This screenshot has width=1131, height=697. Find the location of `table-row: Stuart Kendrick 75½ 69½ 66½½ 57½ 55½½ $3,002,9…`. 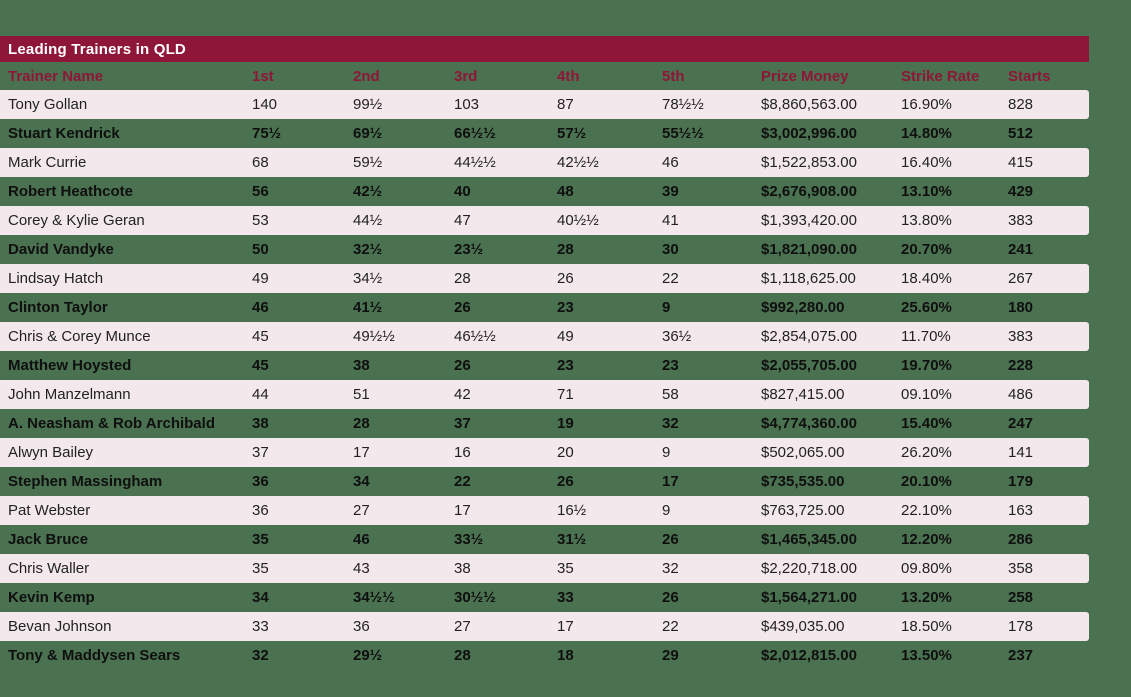

table-row: Stuart Kendrick 75½ 69½ 66½½ 57½ 55½½ $3,002,9… is located at coordinates (544, 133).